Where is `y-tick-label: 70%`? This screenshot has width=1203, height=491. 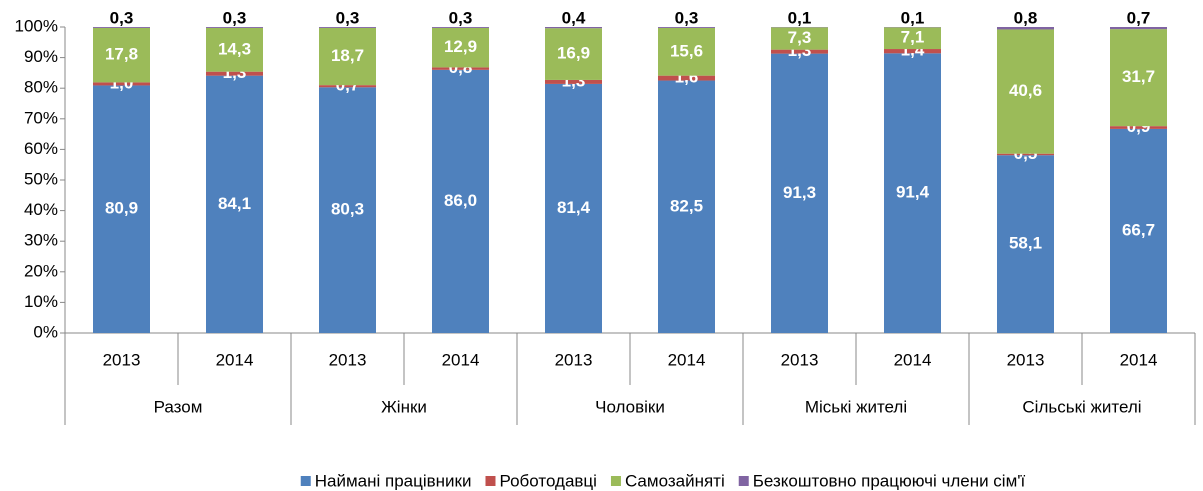
y-tick-label: 70% is located at coordinates (41, 117).